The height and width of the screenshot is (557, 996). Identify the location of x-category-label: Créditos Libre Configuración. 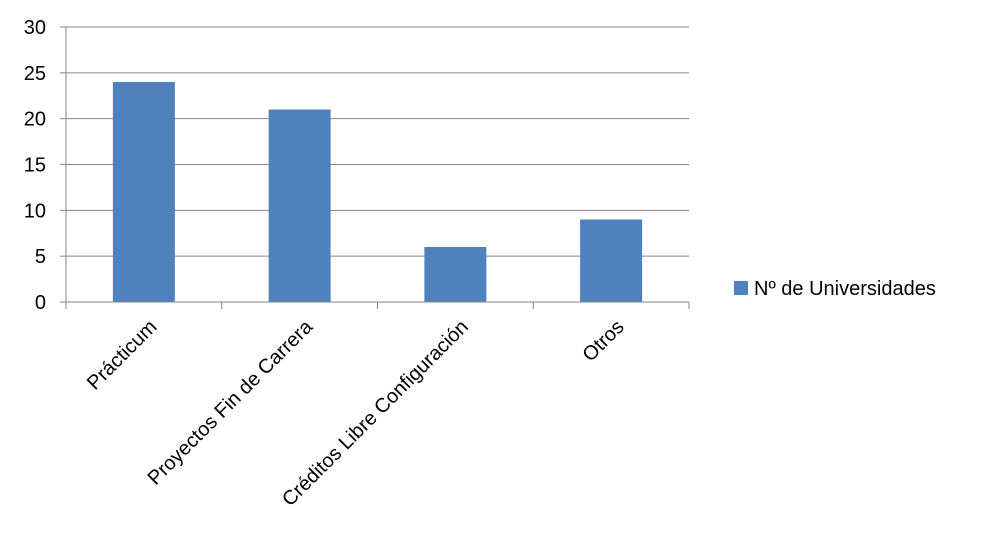
(375, 413).